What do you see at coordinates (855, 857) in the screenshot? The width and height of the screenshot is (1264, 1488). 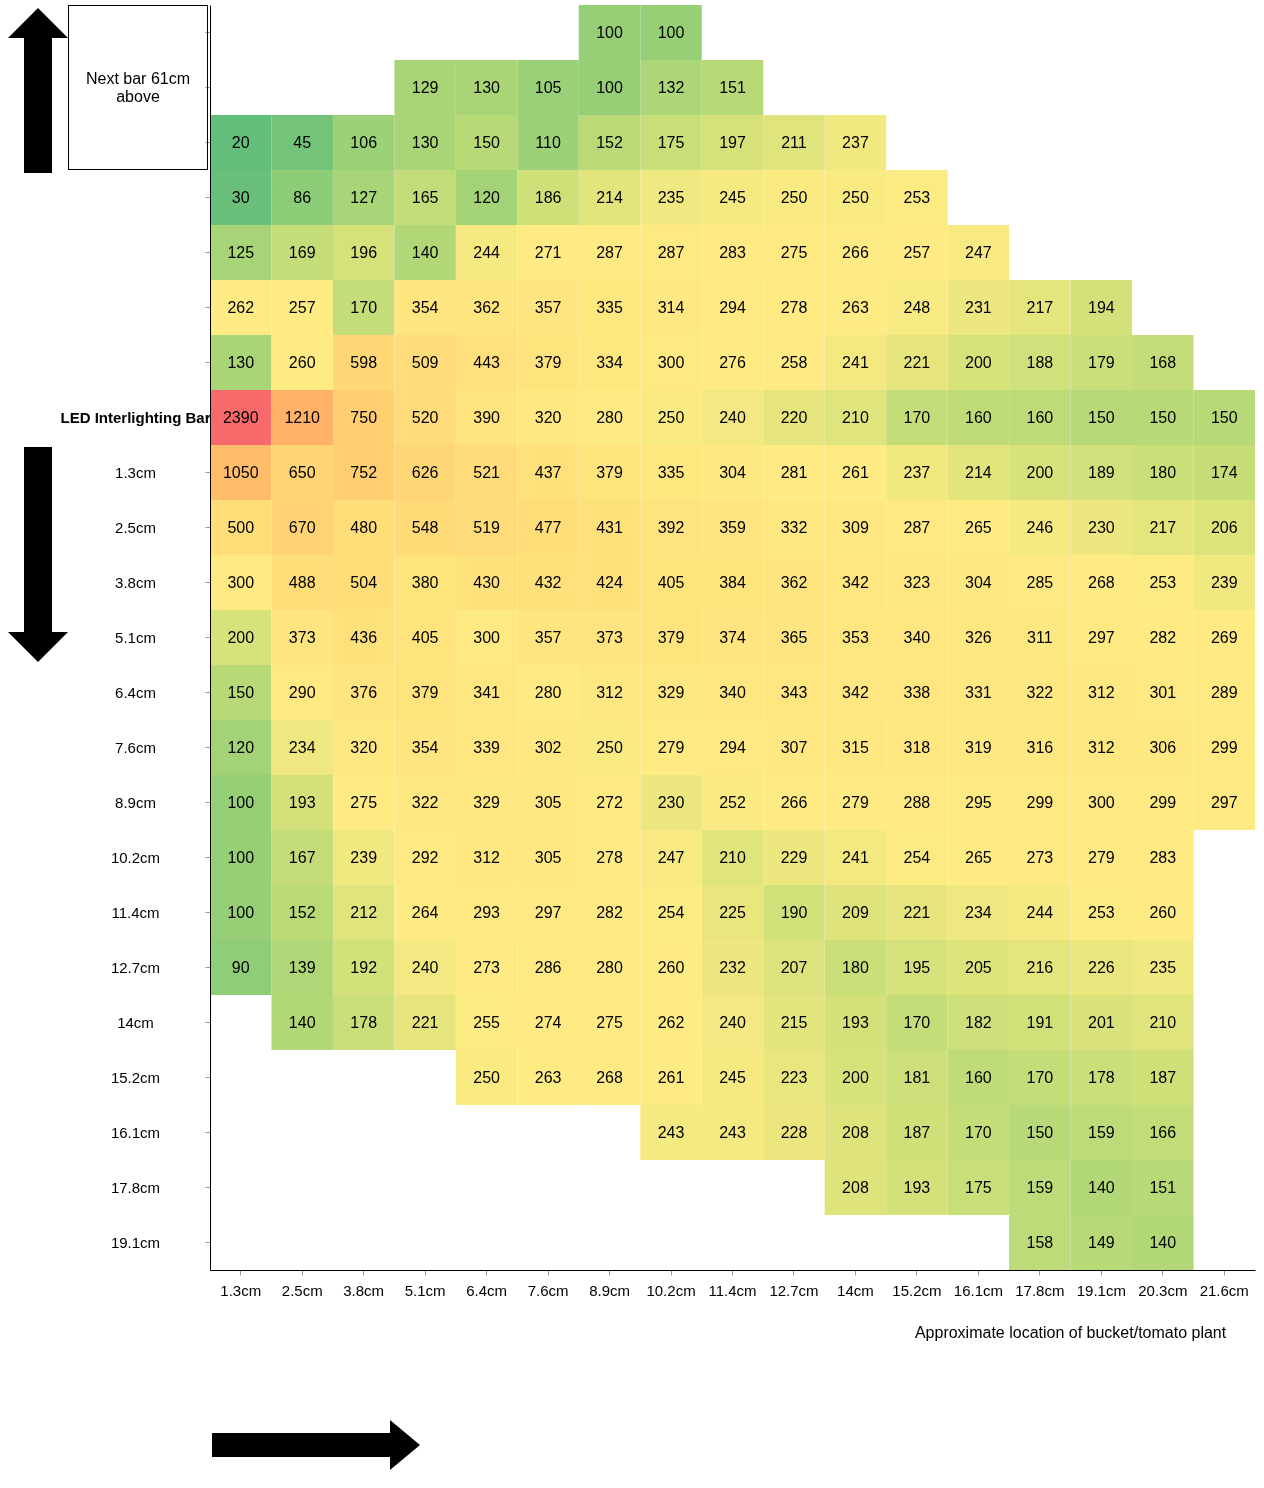 I see `data-label: 241` at bounding box center [855, 857].